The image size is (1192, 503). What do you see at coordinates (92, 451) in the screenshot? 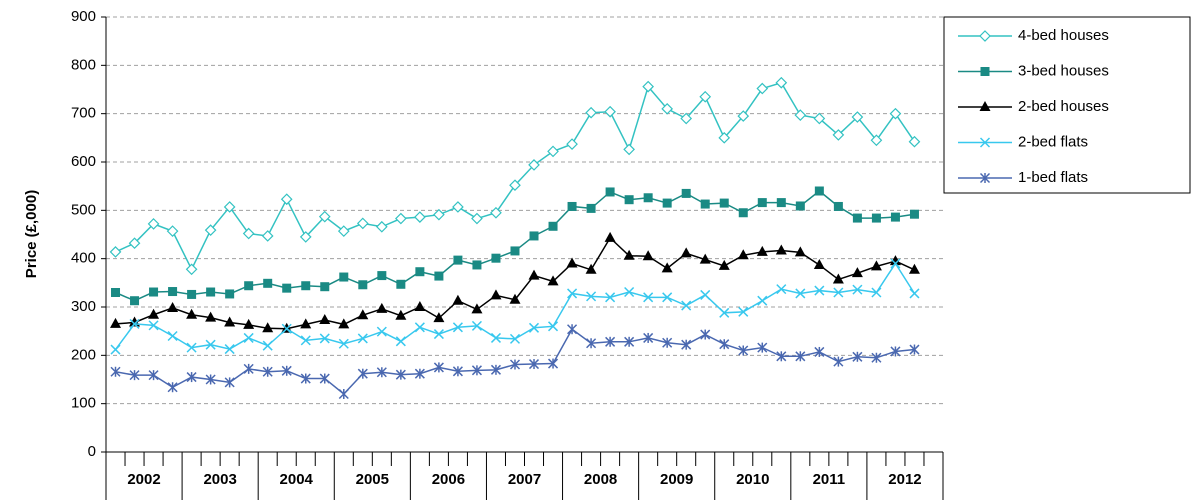
I see `y-tick-label: 0` at bounding box center [92, 451].